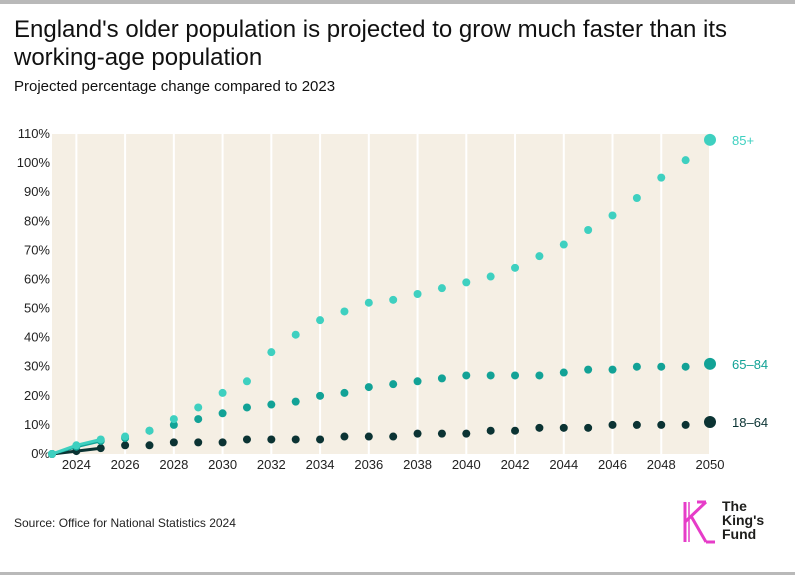  Describe the element at coordinates (37, 366) in the screenshot. I see `y-tick-label: 30%` at that location.